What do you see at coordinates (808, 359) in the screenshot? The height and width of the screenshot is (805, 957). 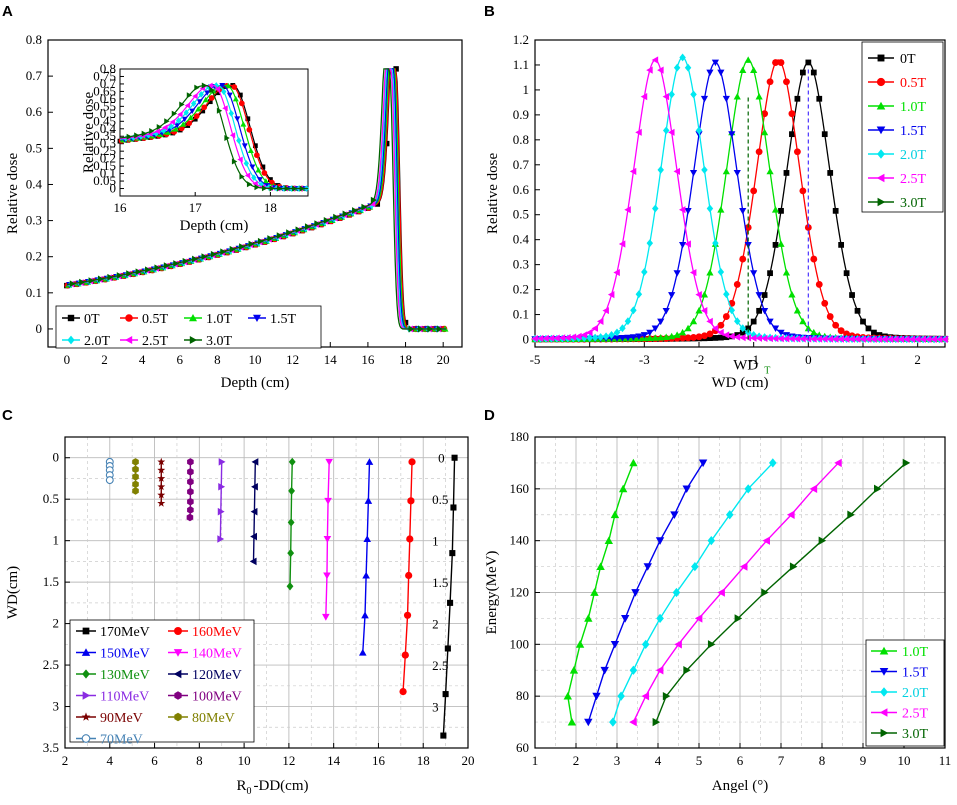 I see `x-tick-label: 0` at bounding box center [808, 359].